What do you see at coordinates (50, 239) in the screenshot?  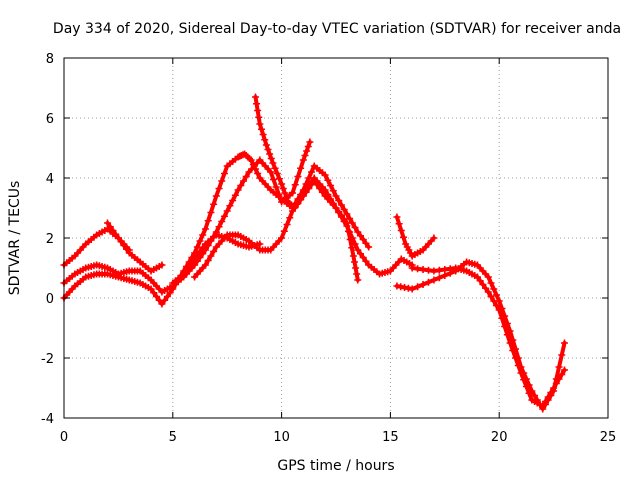 I see `y-tick-label: 2` at bounding box center [50, 239].